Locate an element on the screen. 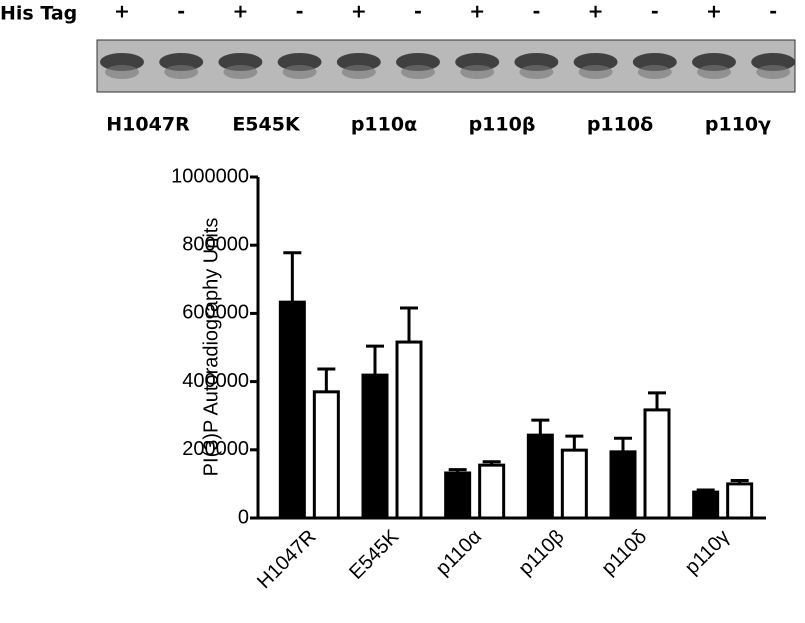 This screenshot has height=623, width=805. x-tick-label: E545K is located at coordinates (374, 554).